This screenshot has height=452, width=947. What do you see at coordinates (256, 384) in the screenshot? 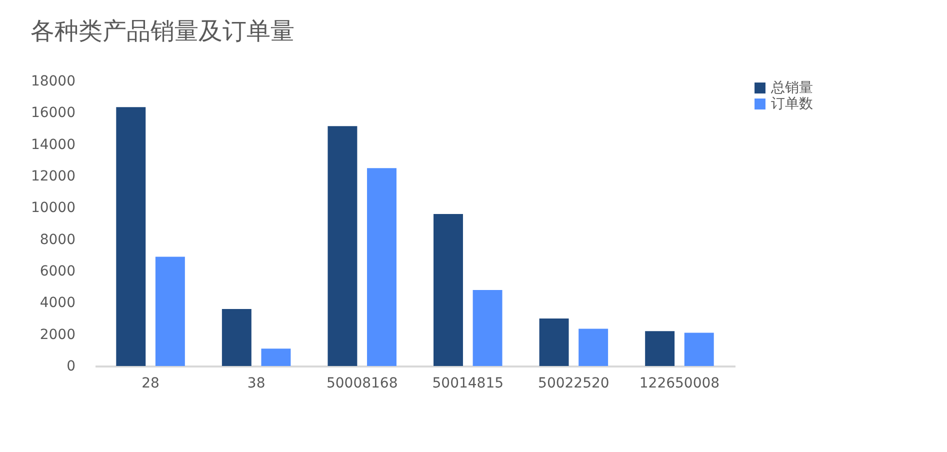
I see `x-tick-label: 38` at bounding box center [256, 384].